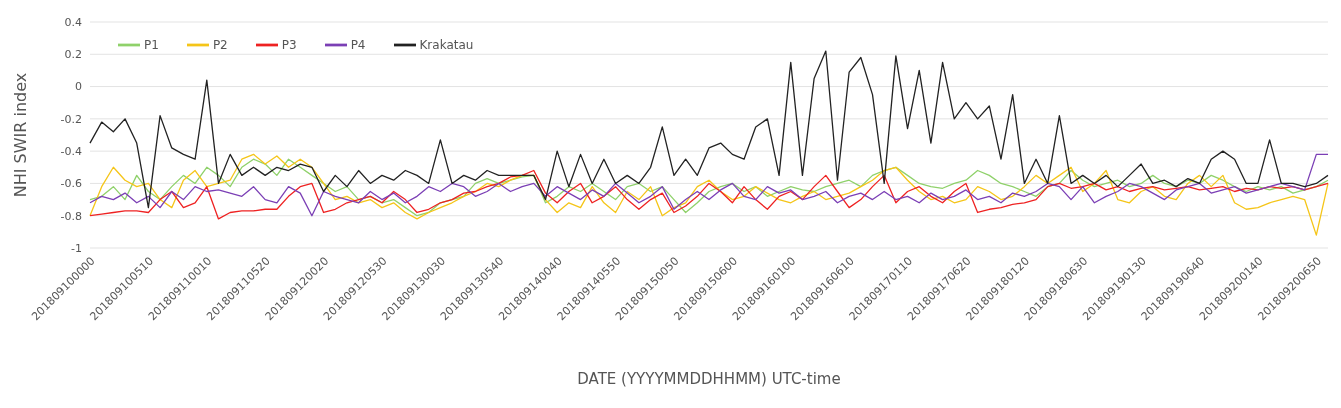 This screenshot has width=1341, height=408. What do you see at coordinates (446, 44) in the screenshot?
I see `legend-label: Krakatau` at bounding box center [446, 44].